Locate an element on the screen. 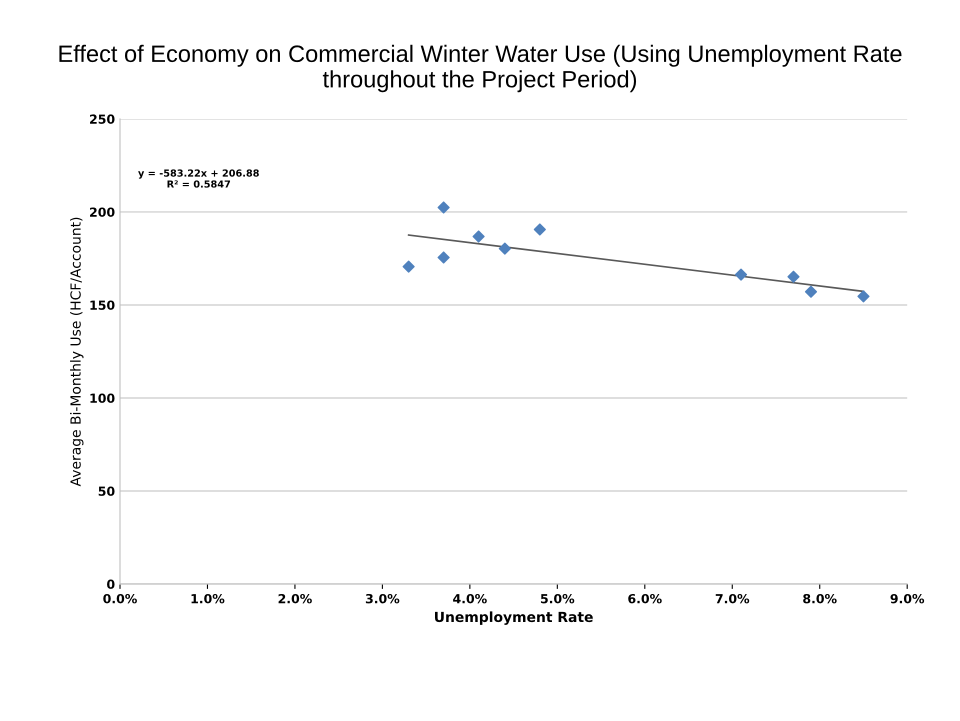 The image size is (960, 721). x-tick-label: 6.0% is located at coordinates (645, 599).